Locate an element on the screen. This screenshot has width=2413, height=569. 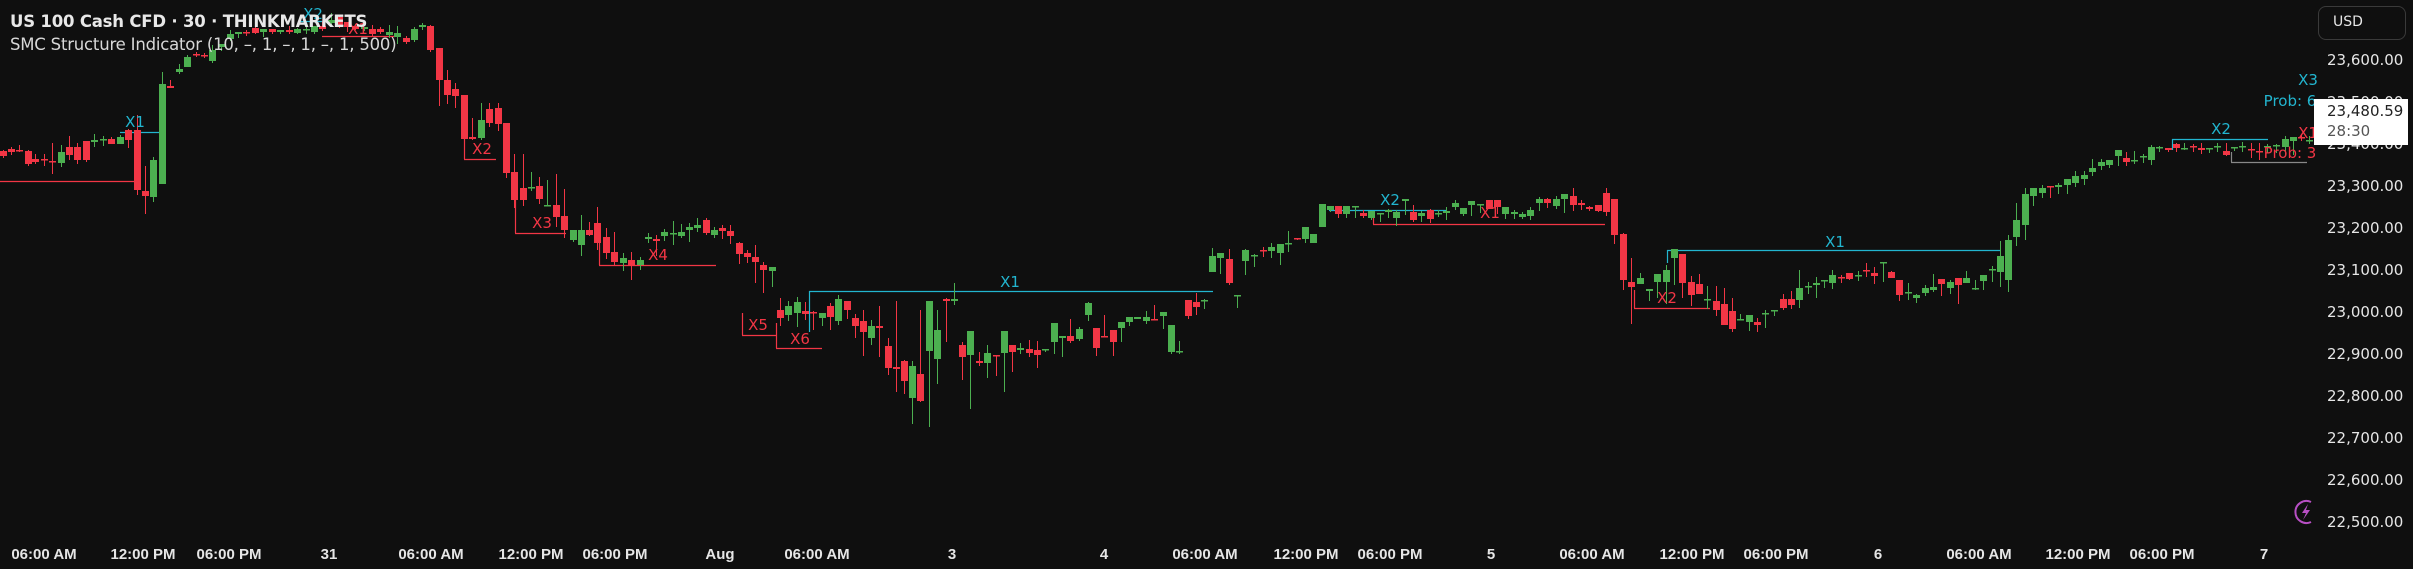
currency-selector: USD is located at coordinates (2362, 23).